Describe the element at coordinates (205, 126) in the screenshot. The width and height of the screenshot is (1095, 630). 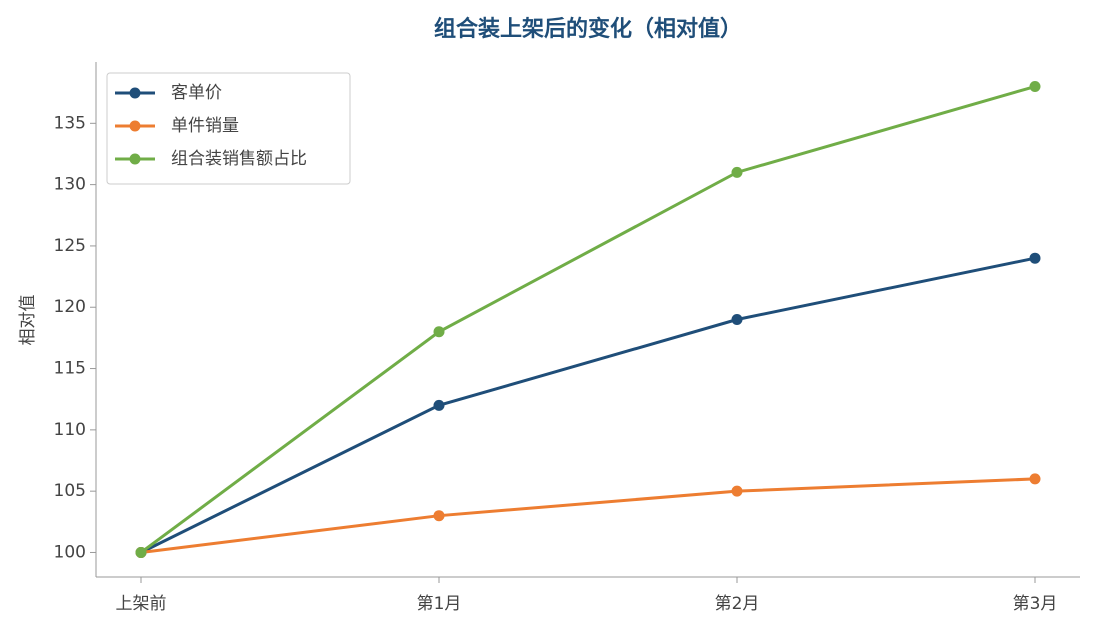
I see `legend-label: 单件销量` at that location.